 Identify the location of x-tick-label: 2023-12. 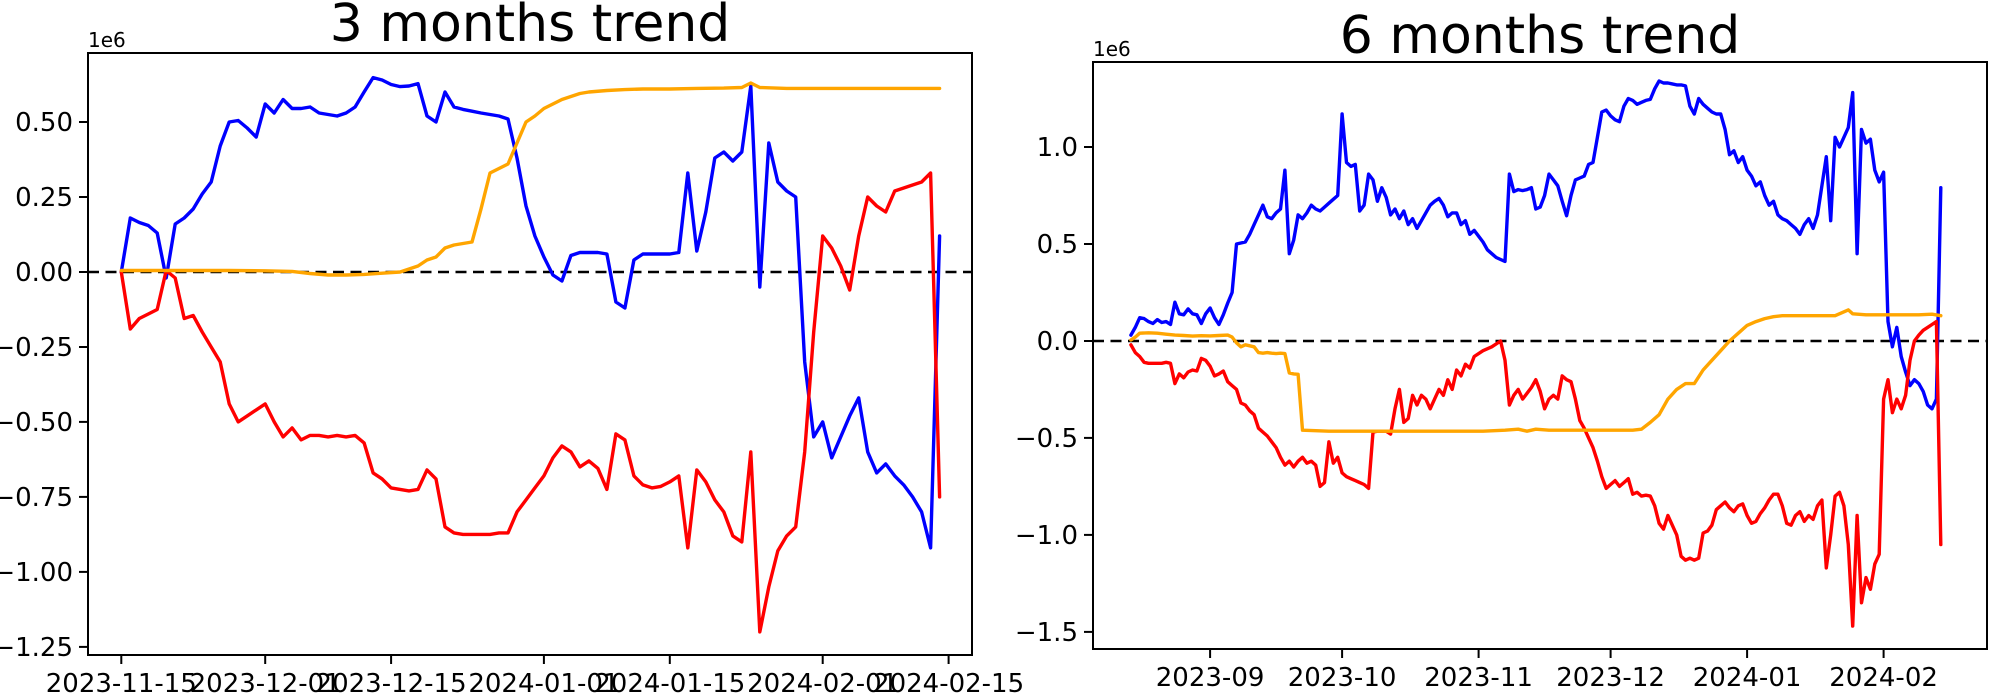
(1610, 678).